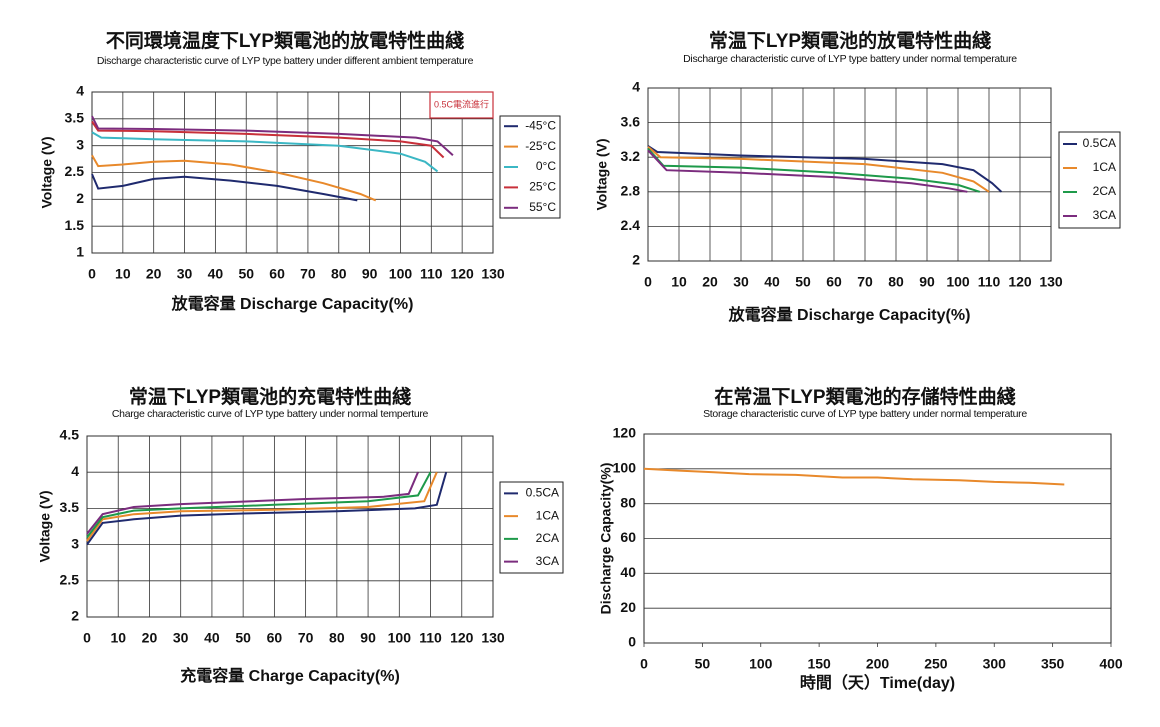 This screenshot has height=727, width=1160. Describe the element at coordinates (285, 40) in the screenshot. I see `chart-title: 不同環境温度下LYP類電池的放電特性曲綫` at that location.